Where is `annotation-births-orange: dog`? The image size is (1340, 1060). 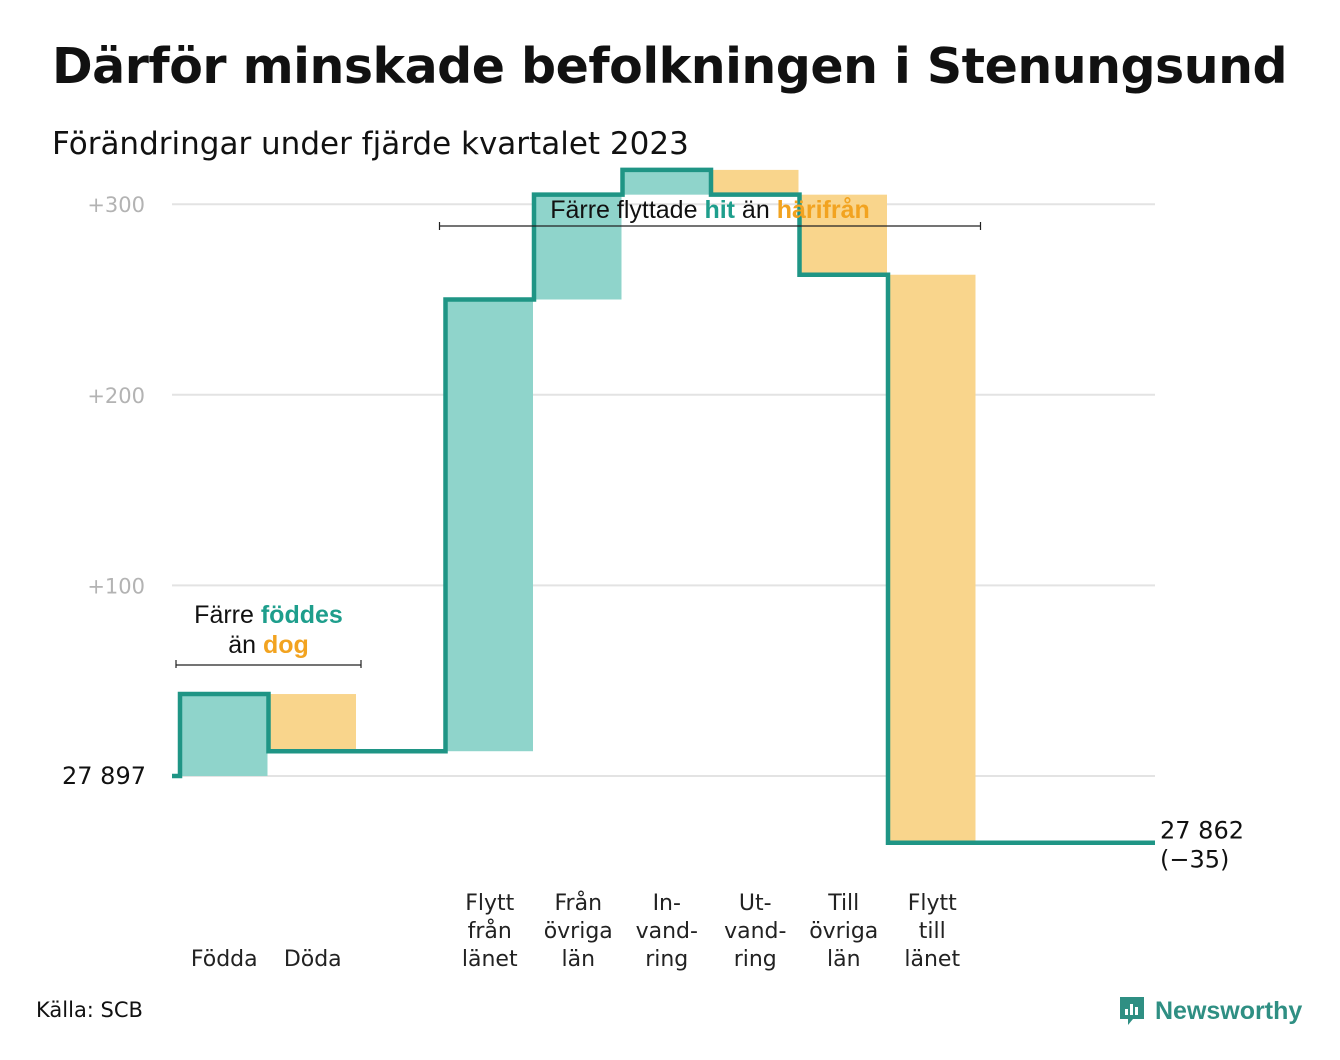
annotation-births-orange: dog is located at coordinates (286, 645).